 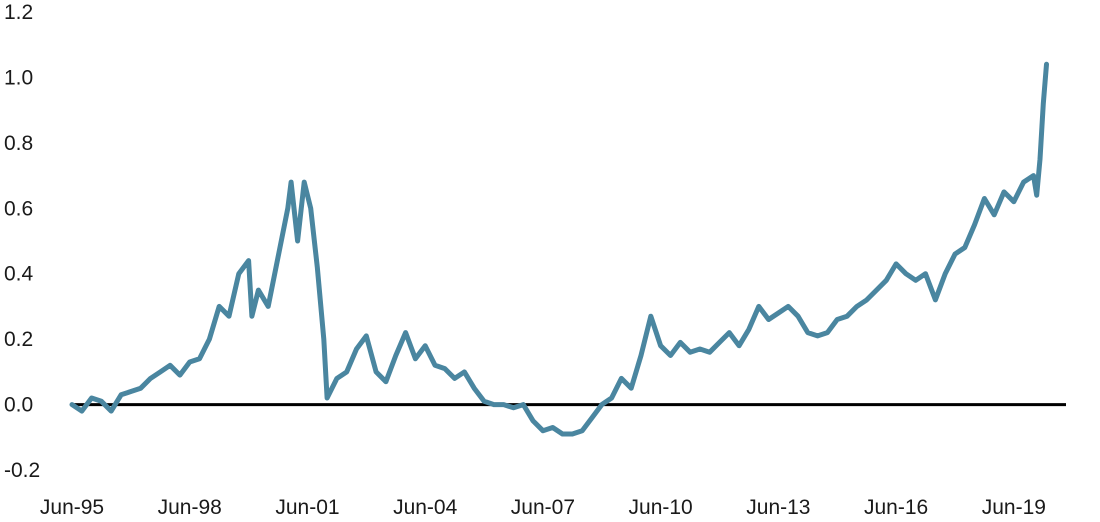 I want to click on x-tick-label: Jun-10, so click(x=661, y=507).